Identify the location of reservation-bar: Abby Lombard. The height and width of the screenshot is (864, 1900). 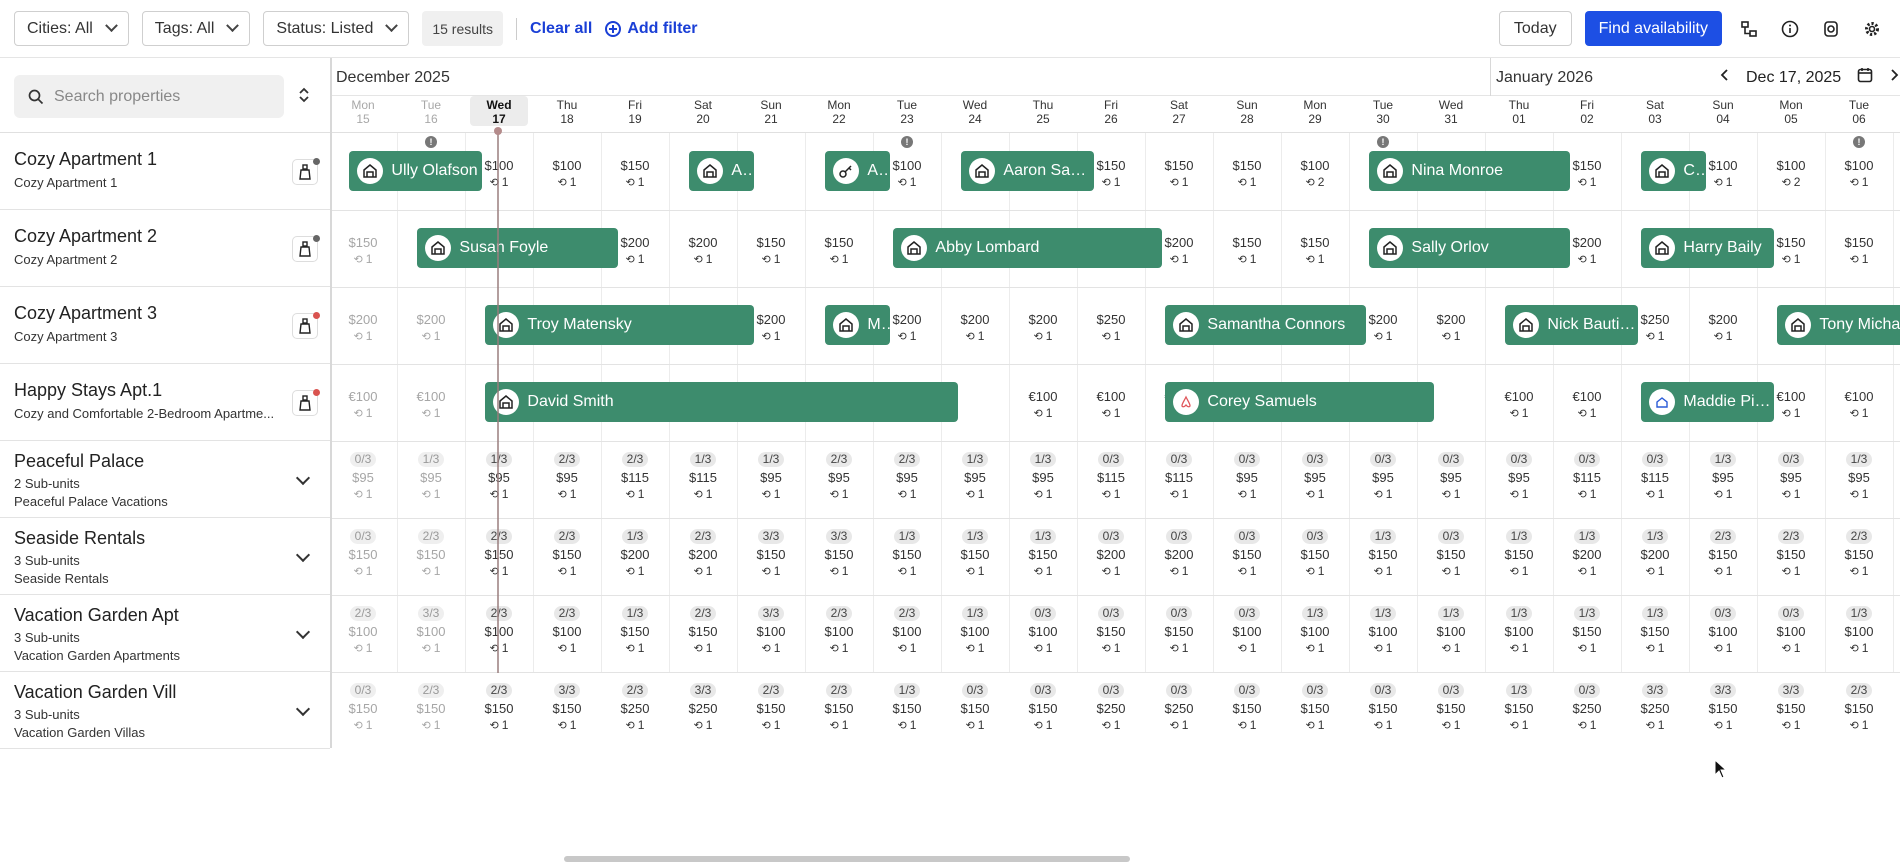
(1027, 248).